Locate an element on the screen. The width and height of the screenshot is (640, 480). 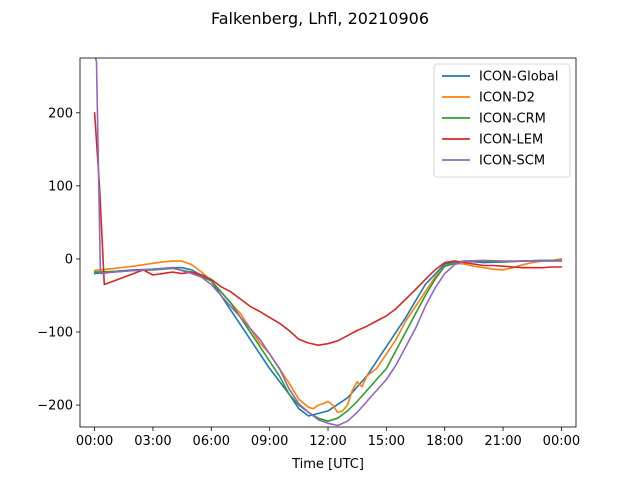
y-axis: −200 −100 0 100 200 is located at coordinates (58, 260).